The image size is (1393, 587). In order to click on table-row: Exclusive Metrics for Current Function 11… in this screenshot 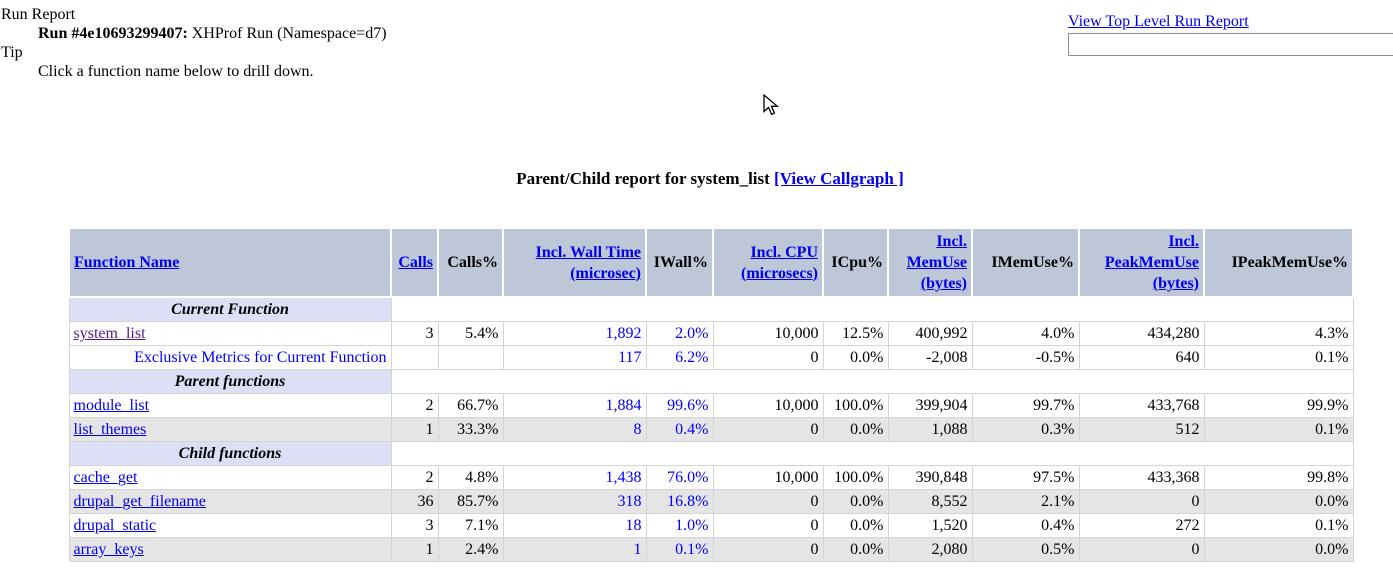, I will do `click(711, 357)`.